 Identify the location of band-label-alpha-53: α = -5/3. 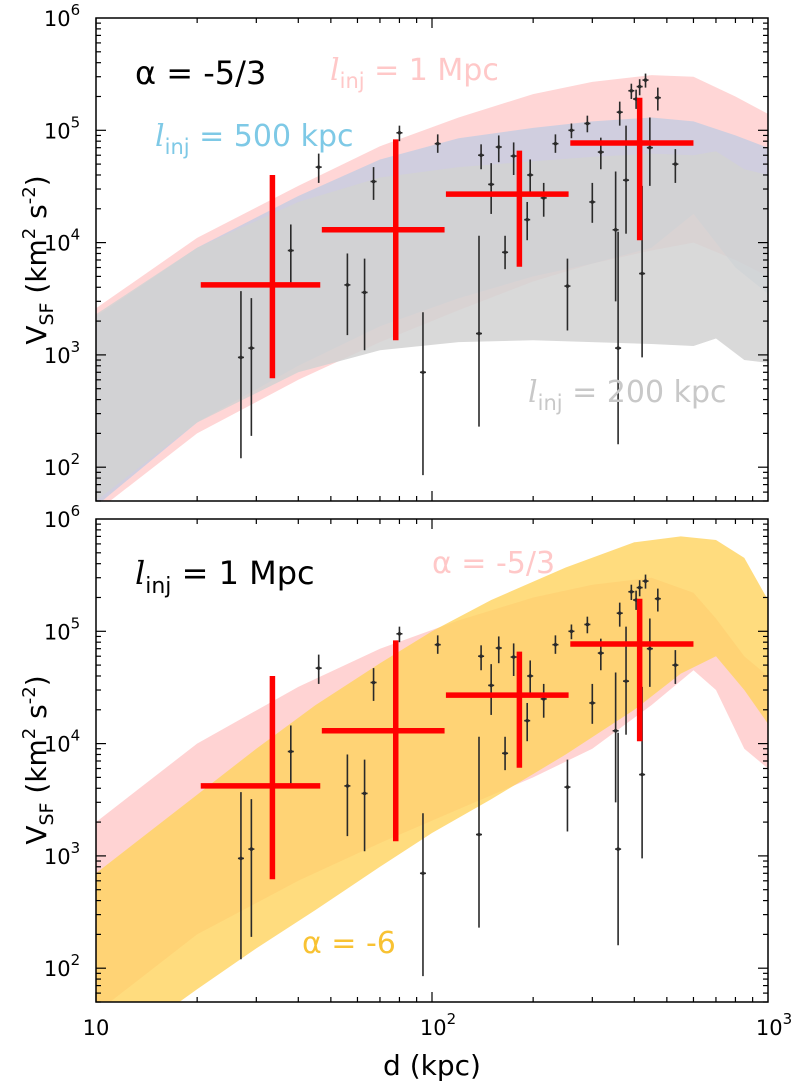
(493, 563).